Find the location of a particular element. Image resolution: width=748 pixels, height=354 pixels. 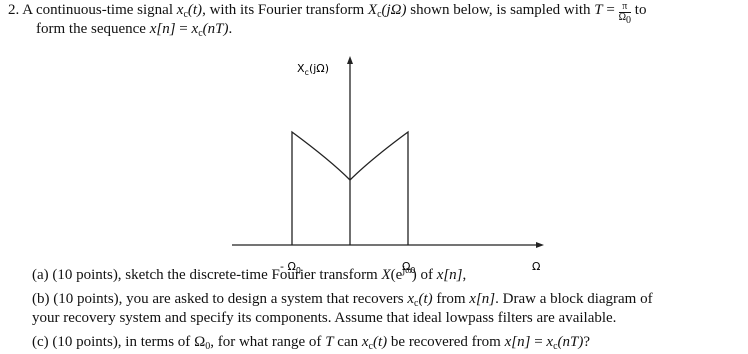

math: ) is located at coordinates (414, 275).